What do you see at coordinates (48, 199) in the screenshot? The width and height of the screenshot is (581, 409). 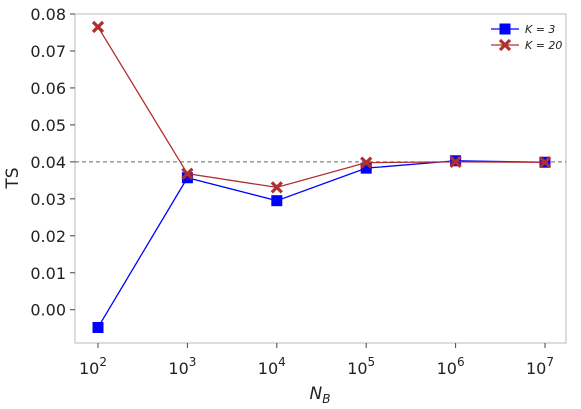 I see `y-tick-label: 0.03` at bounding box center [48, 199].